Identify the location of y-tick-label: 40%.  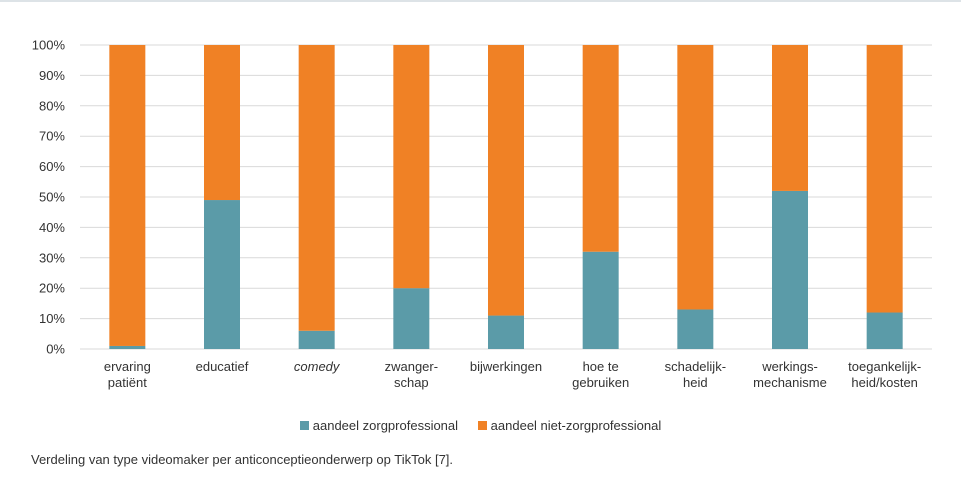
(52, 227).